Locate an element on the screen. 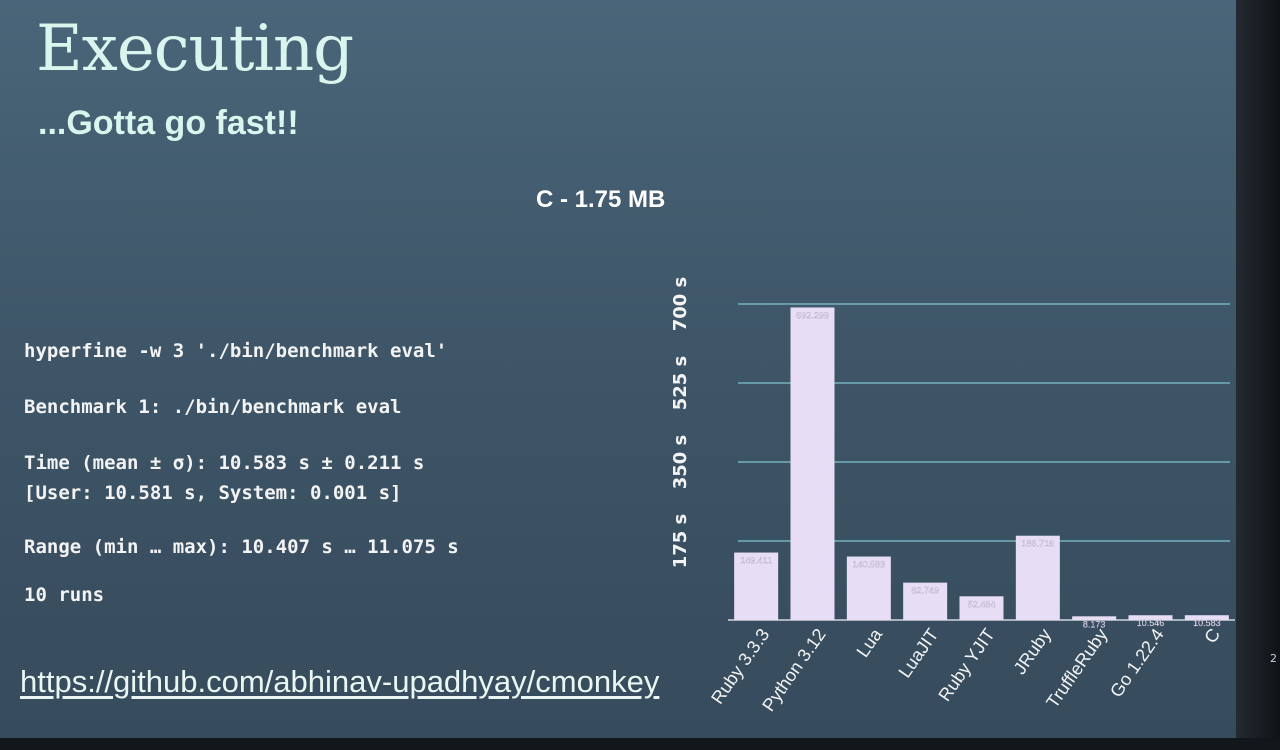 The height and width of the screenshot is (750, 1280). slide-subtitle: ...Gotta go fast!! is located at coordinates (168, 123).